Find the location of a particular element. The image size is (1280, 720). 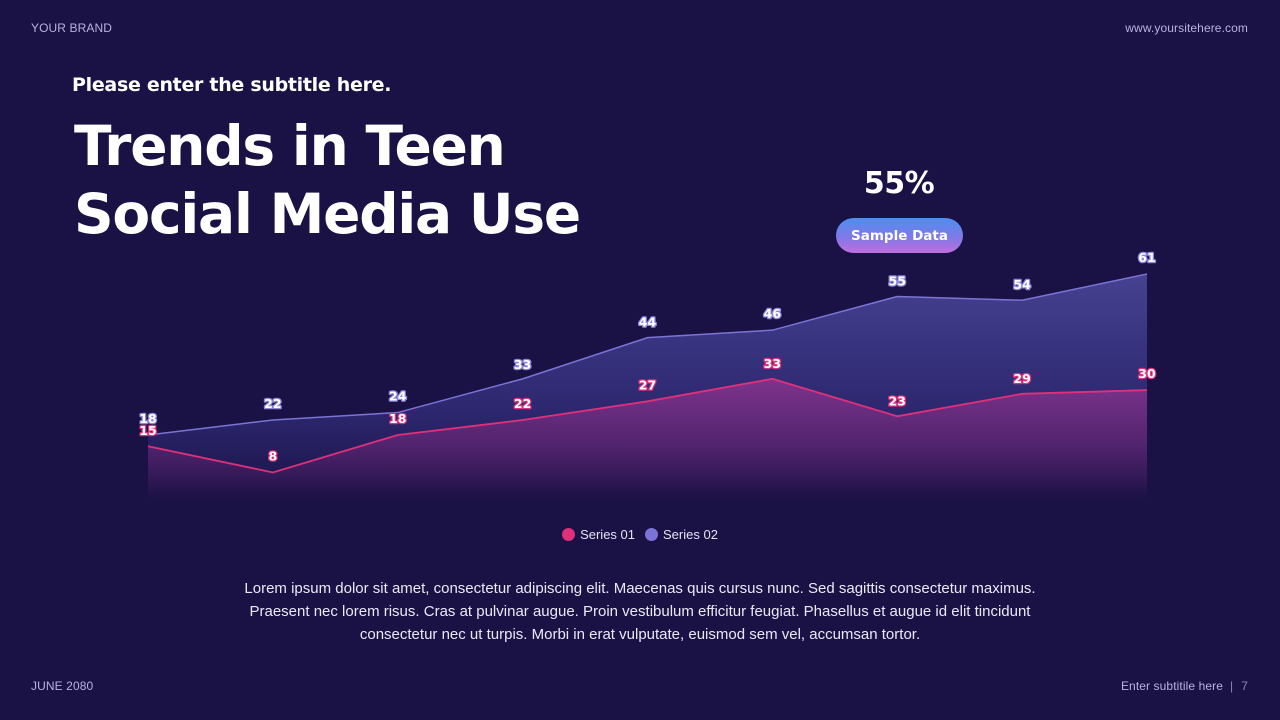

legend-label: Series 02 is located at coordinates (690, 534).